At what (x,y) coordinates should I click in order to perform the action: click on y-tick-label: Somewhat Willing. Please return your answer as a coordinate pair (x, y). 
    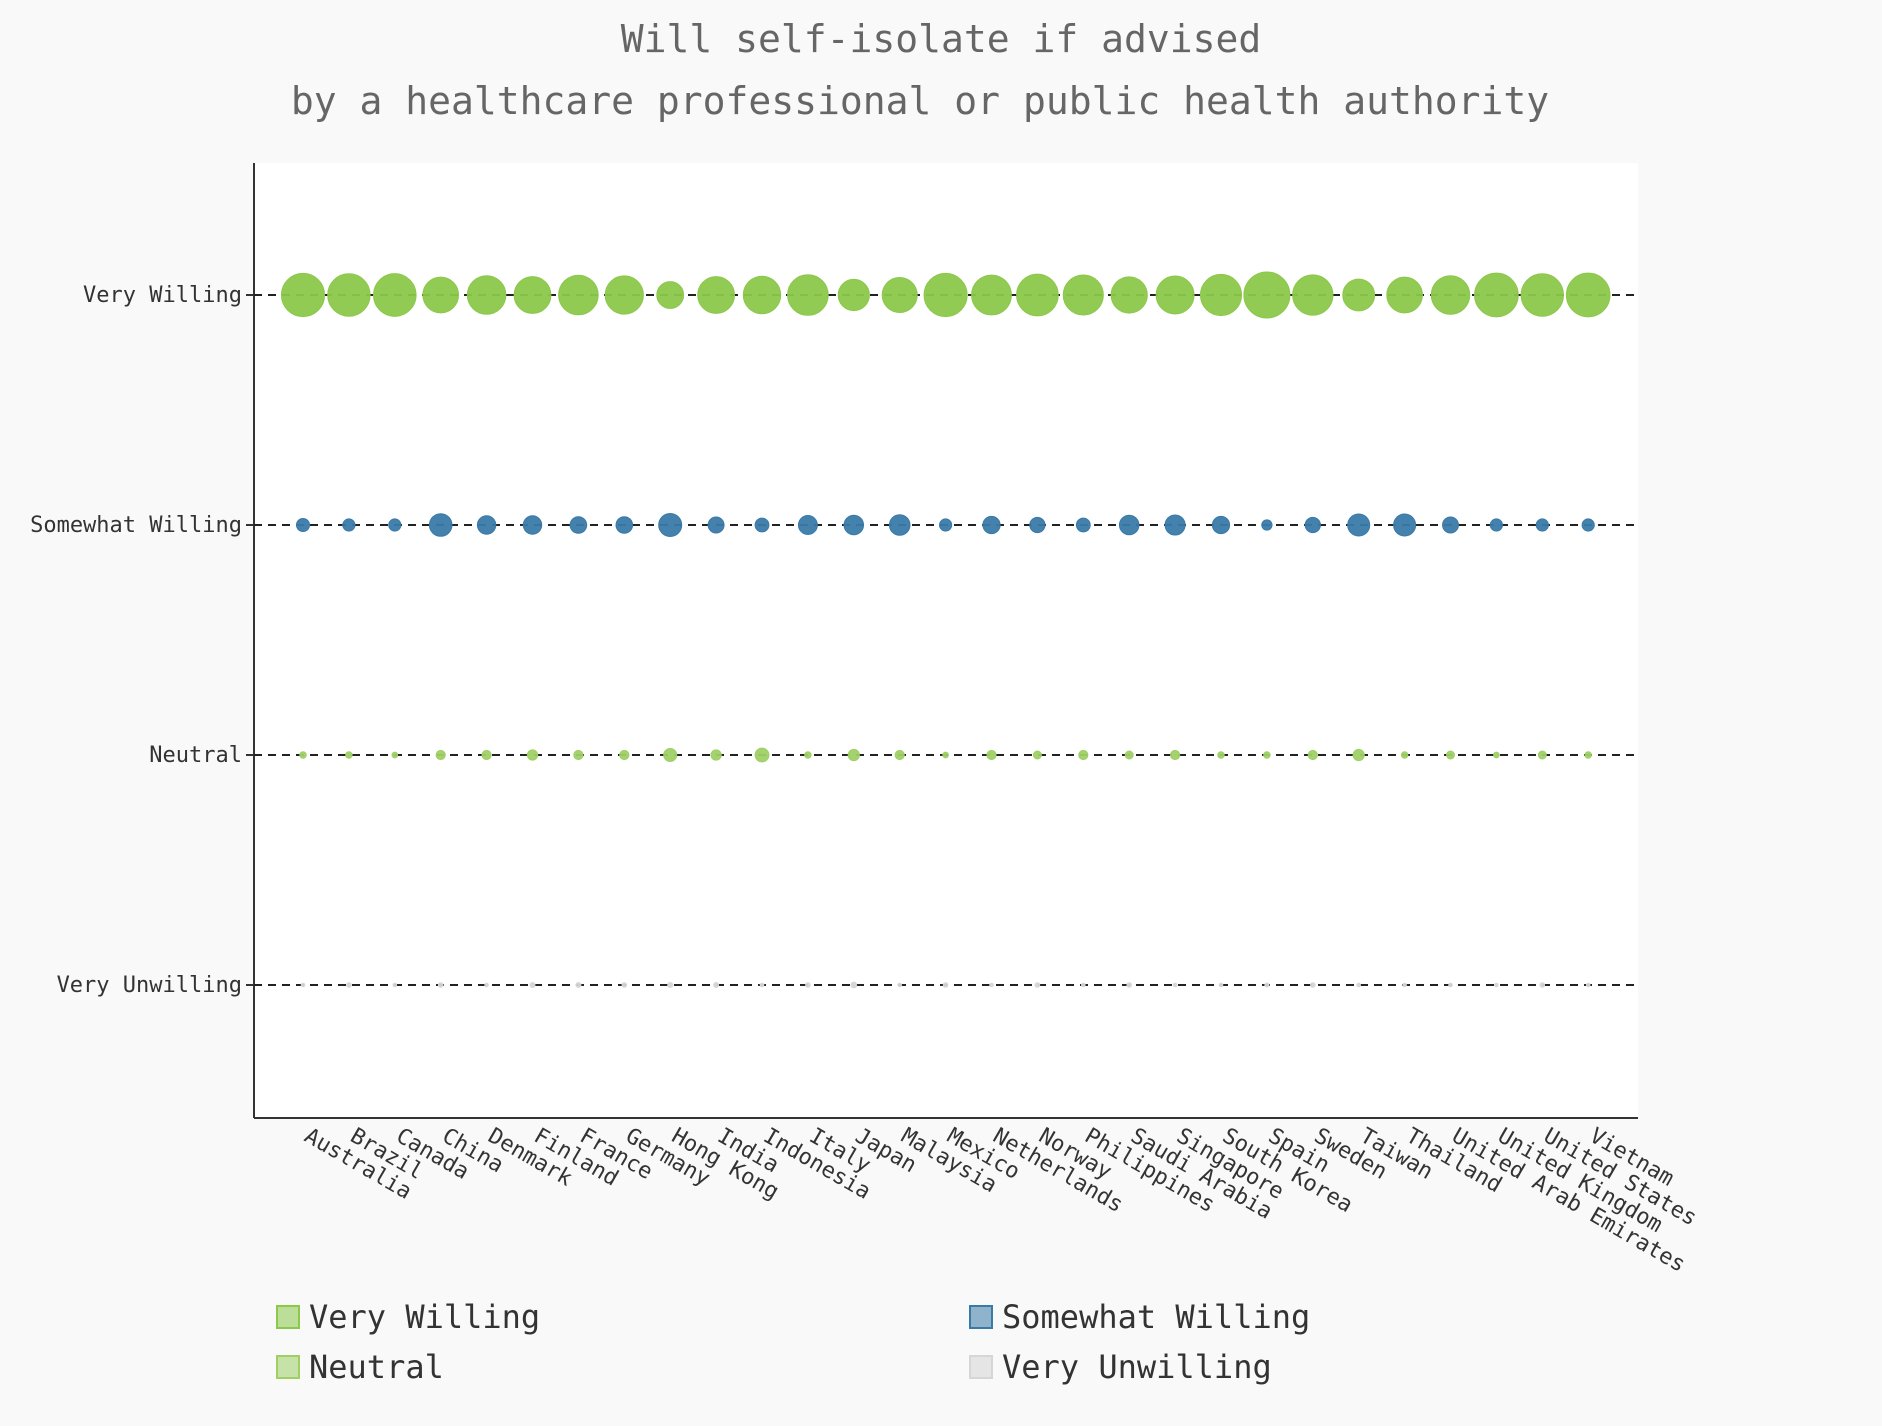
    Looking at the image, I should click on (136, 525).